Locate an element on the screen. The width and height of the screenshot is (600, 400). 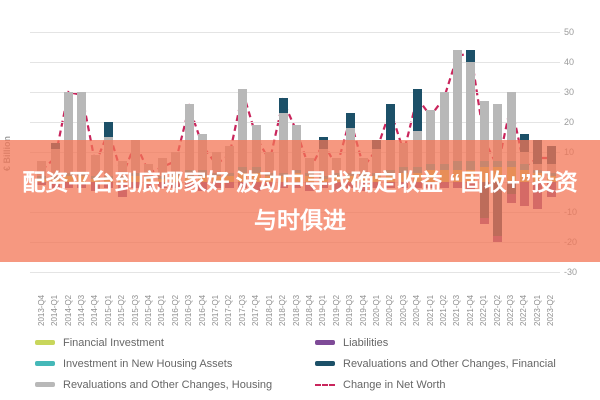
x-tick-label: 2022-Q1 is located at coordinates (484, 310).